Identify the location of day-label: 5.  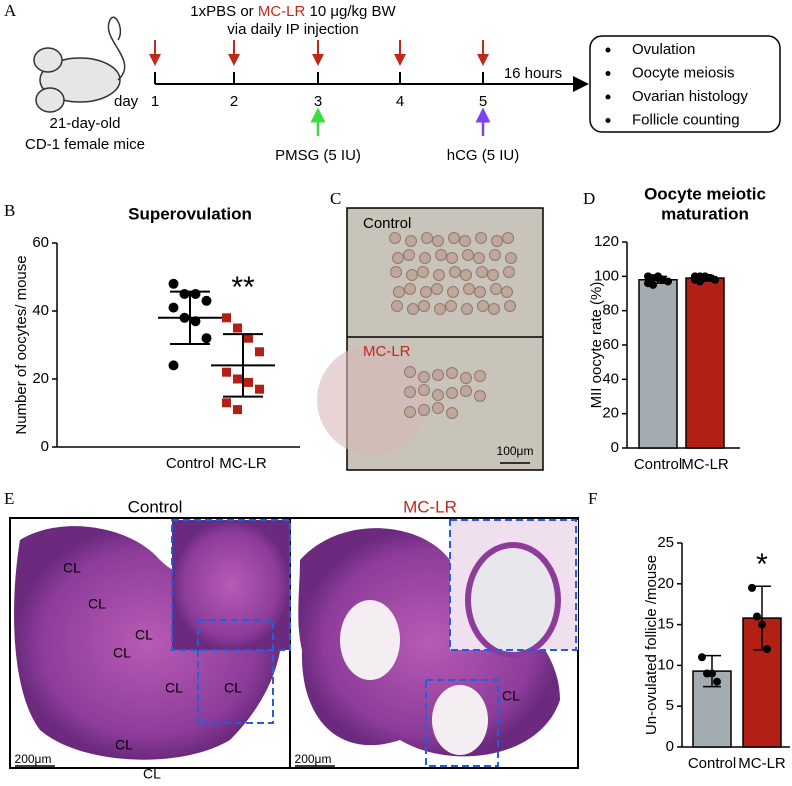
(483, 101).